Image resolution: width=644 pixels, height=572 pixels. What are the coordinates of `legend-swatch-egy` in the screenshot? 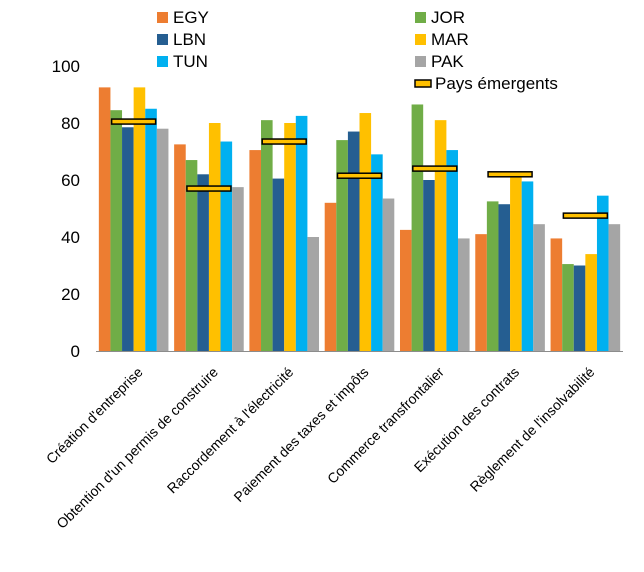 It's located at (162, 17).